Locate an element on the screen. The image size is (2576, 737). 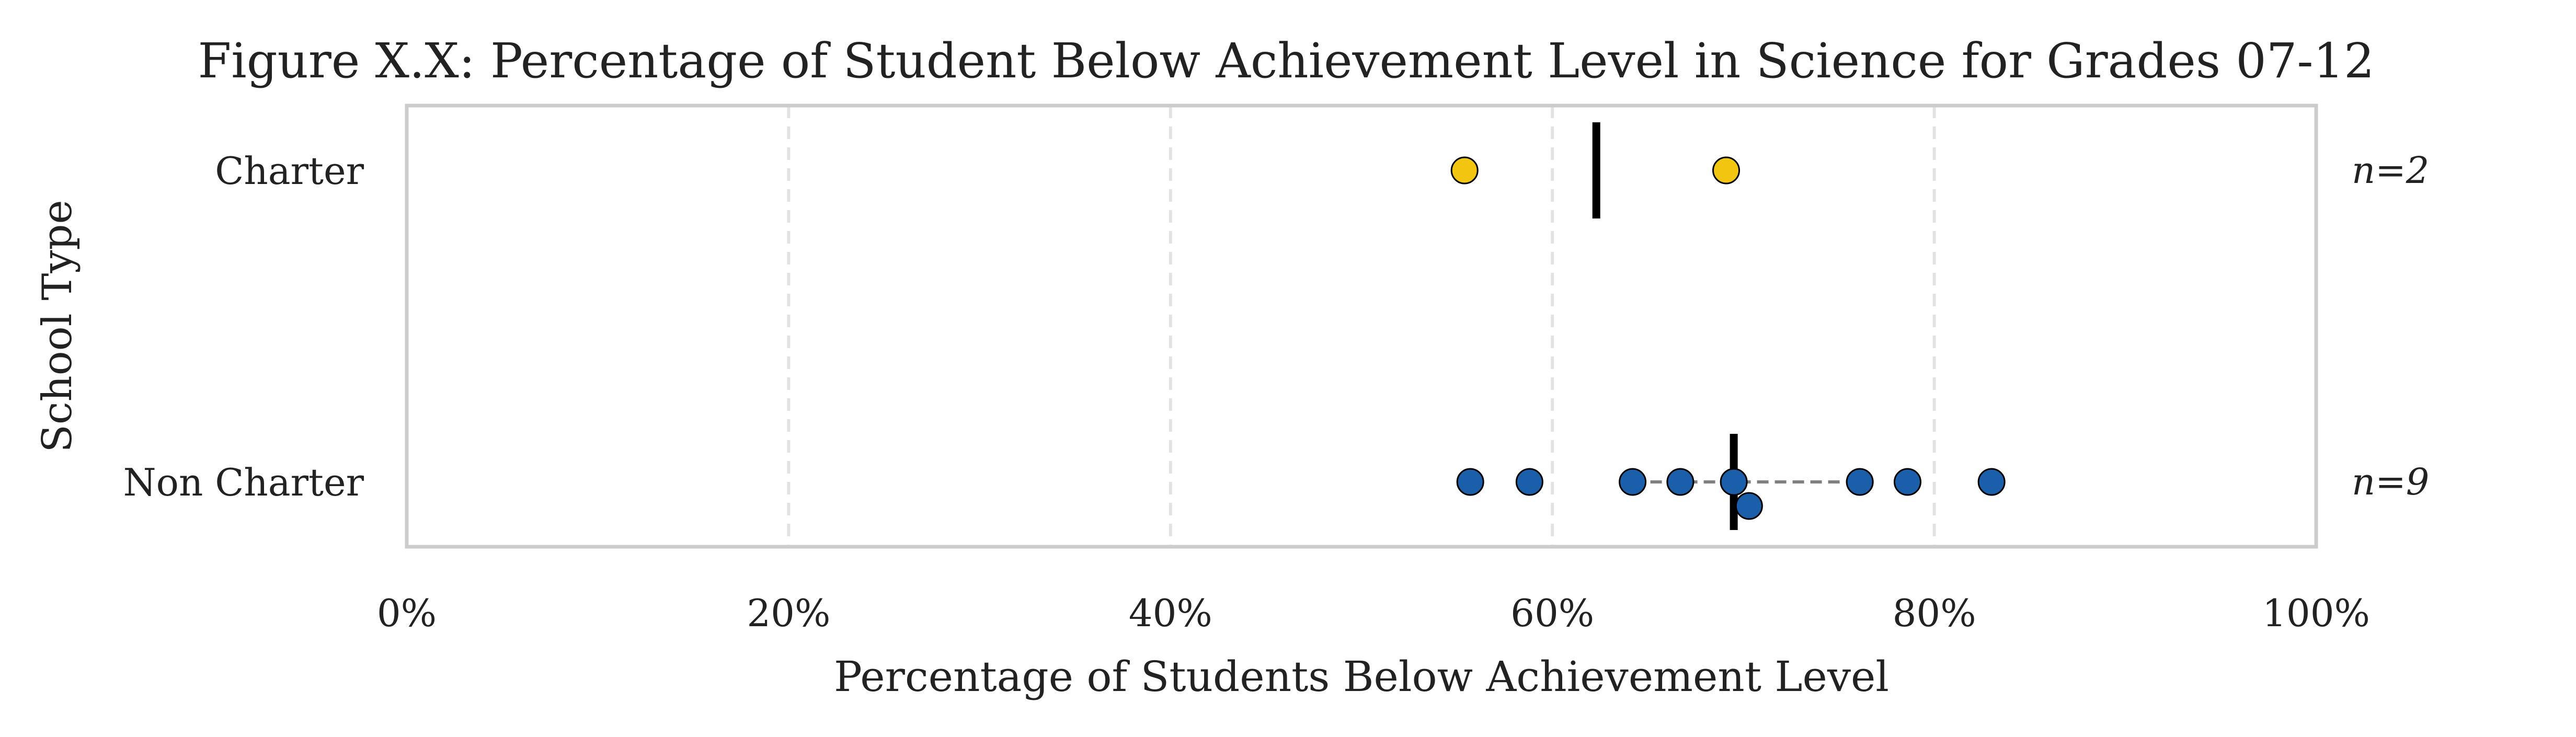
x-tick-label: 80% is located at coordinates (1934, 613).